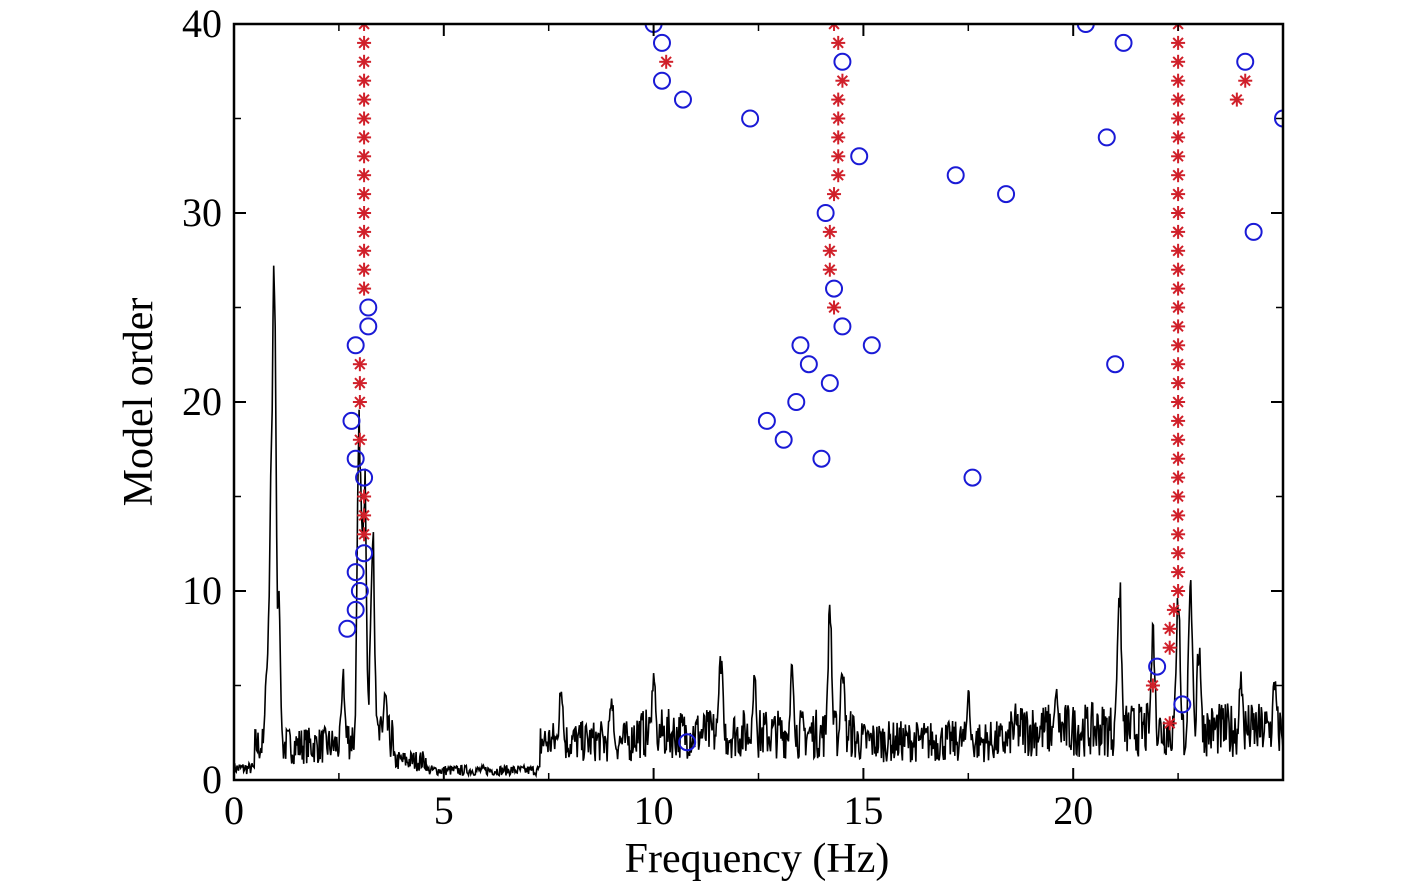  What do you see at coordinates (234, 810) in the screenshot?
I see `x-tick-label: 0` at bounding box center [234, 810].